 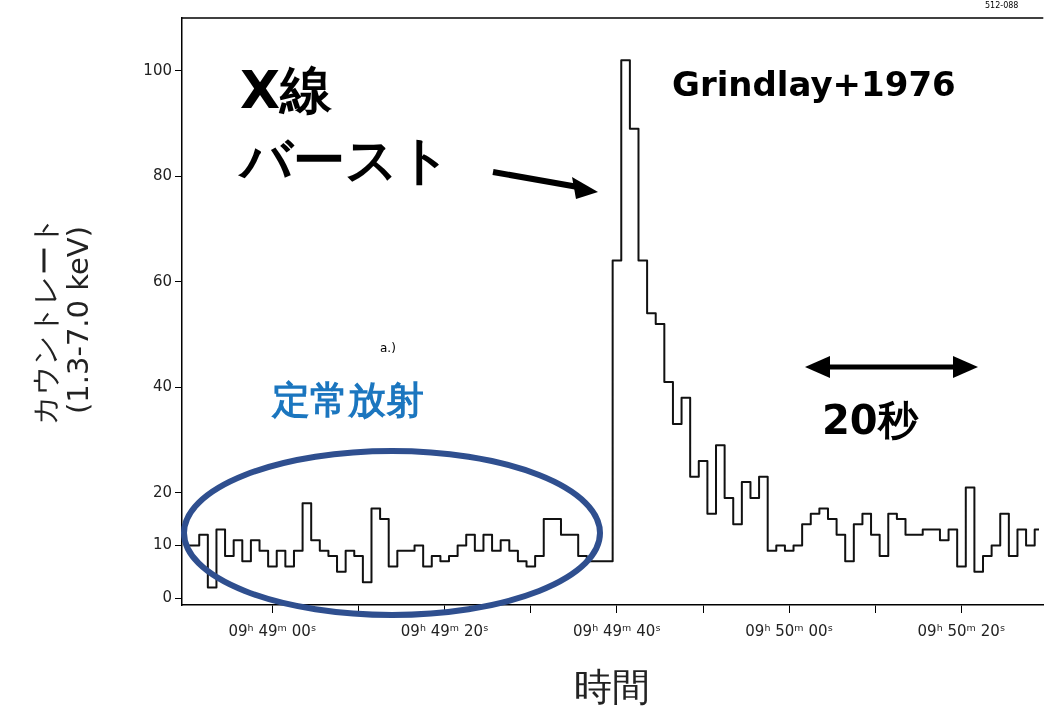 I want to click on y-tick-label: 80, so click(x=162, y=175).